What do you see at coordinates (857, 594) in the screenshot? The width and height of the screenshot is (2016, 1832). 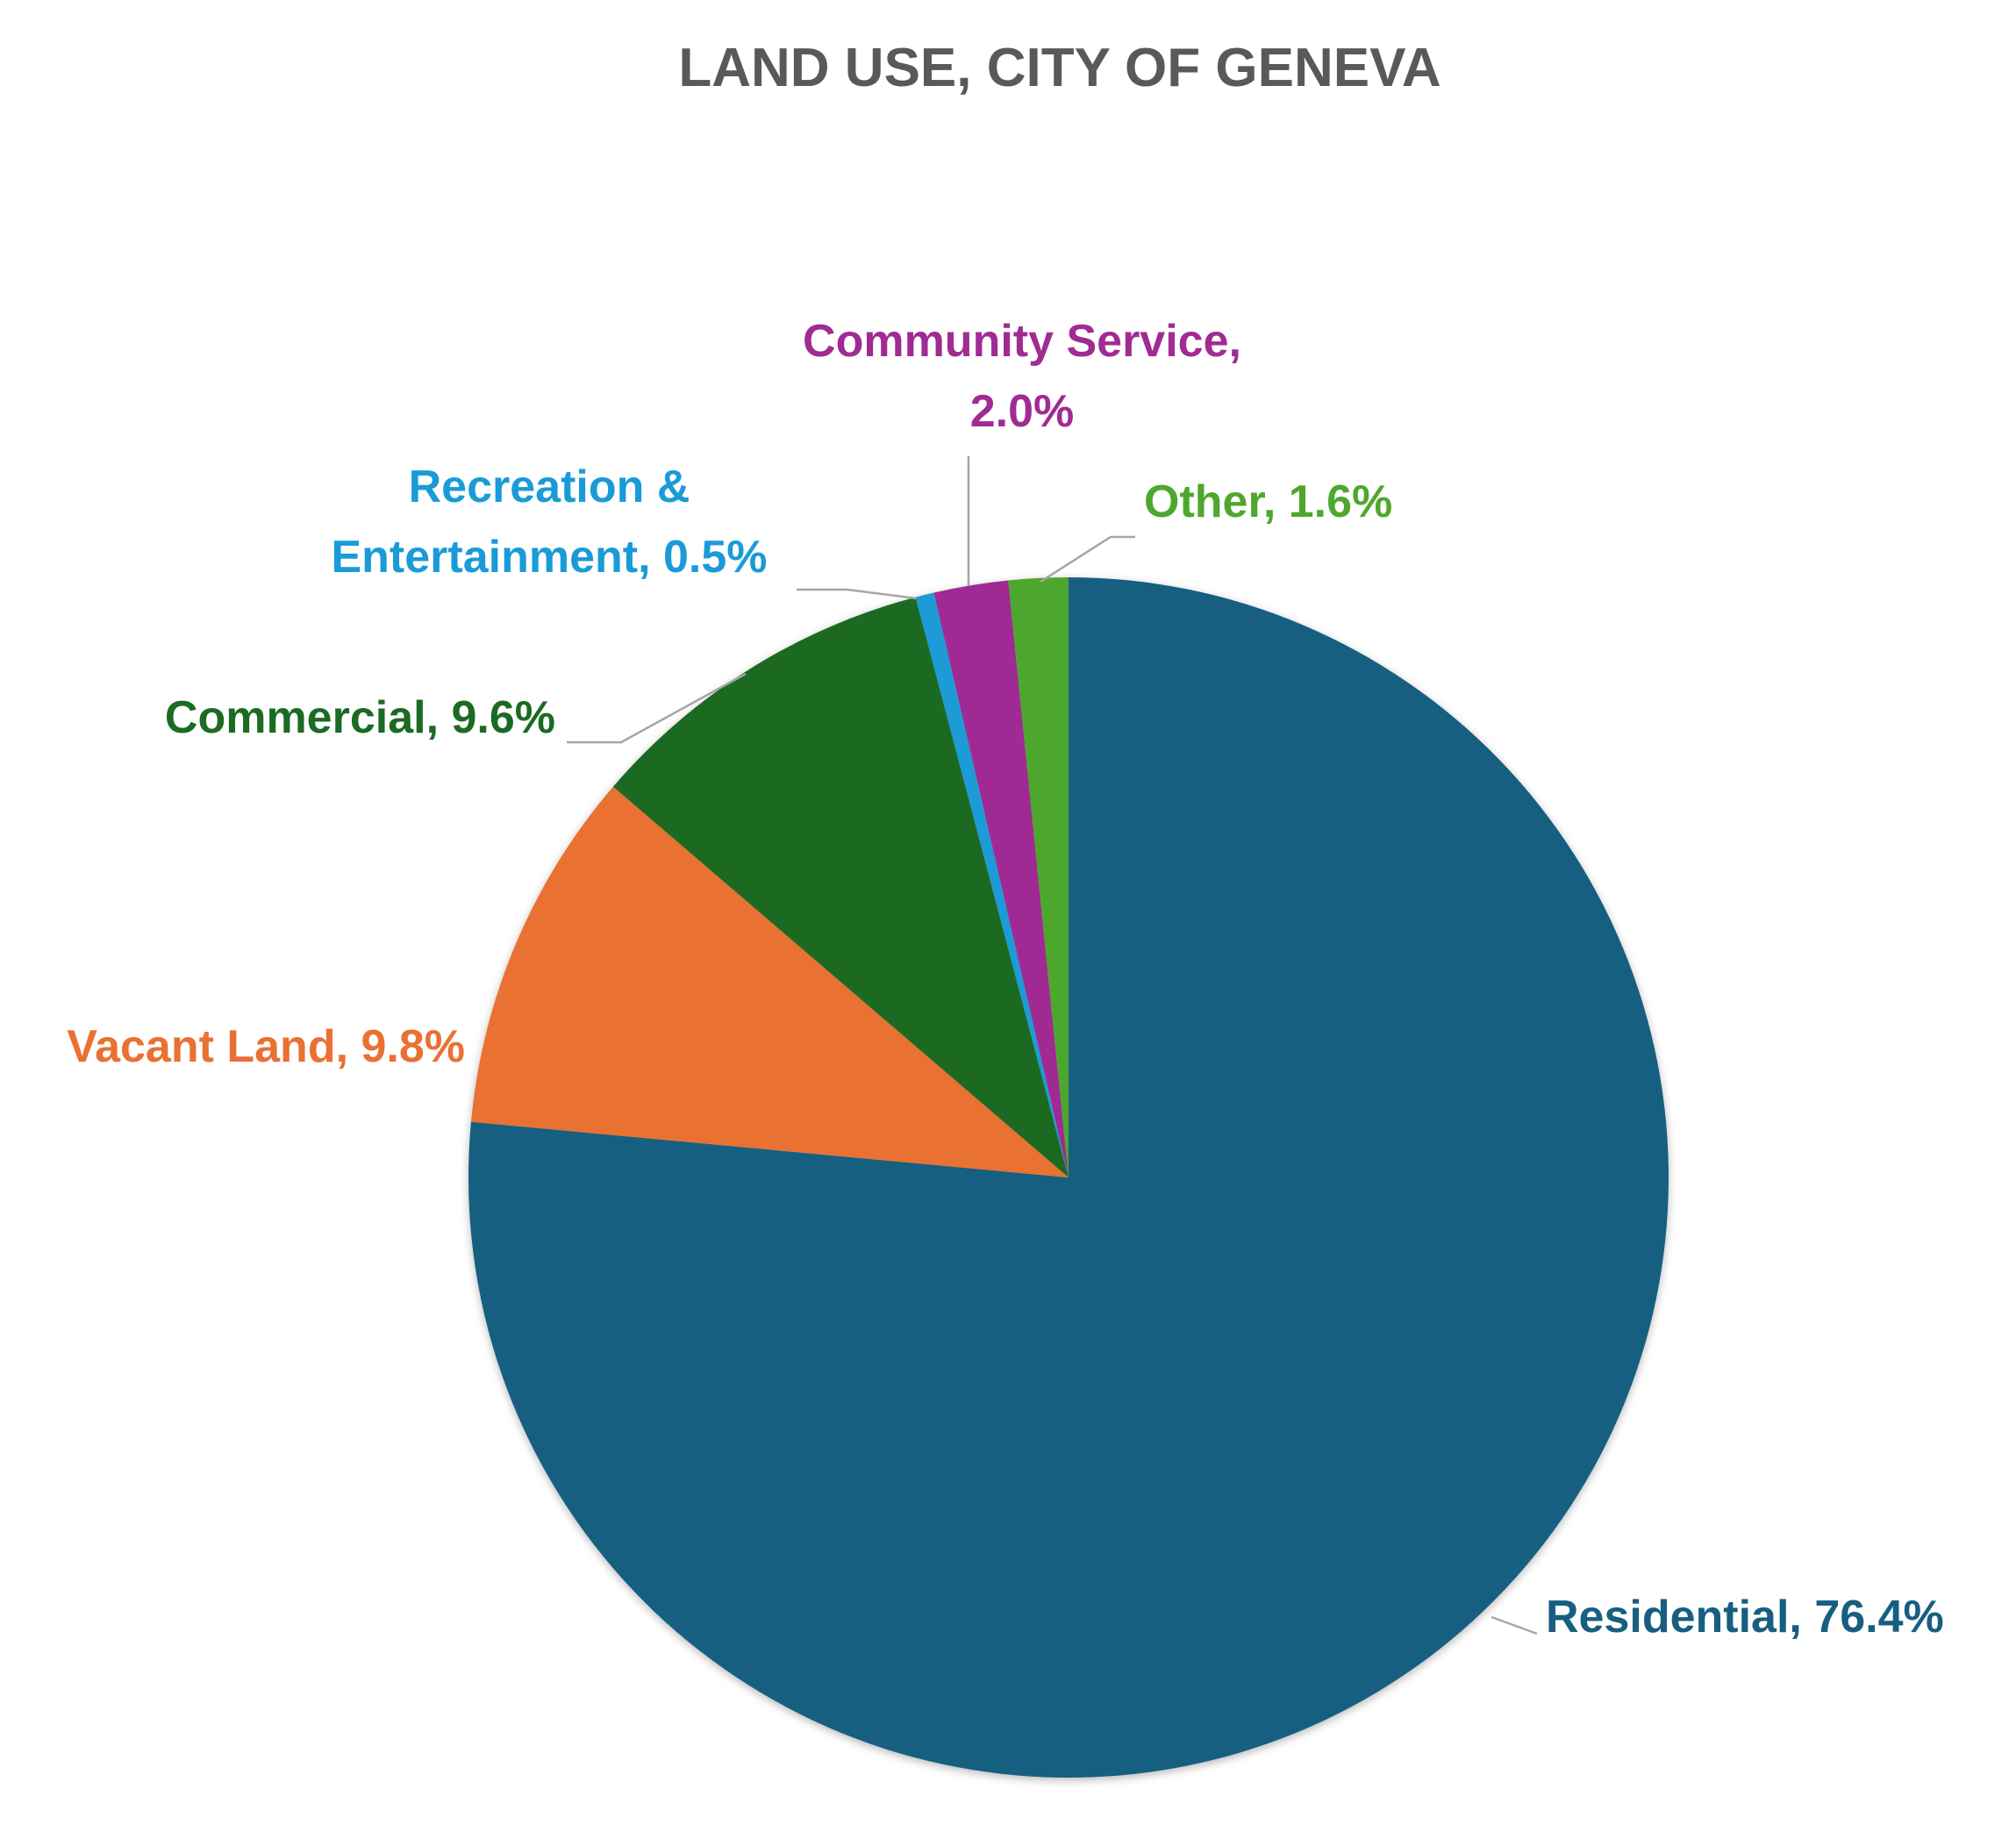 I see `leader-line-recreation-and-entertainment` at bounding box center [857, 594].